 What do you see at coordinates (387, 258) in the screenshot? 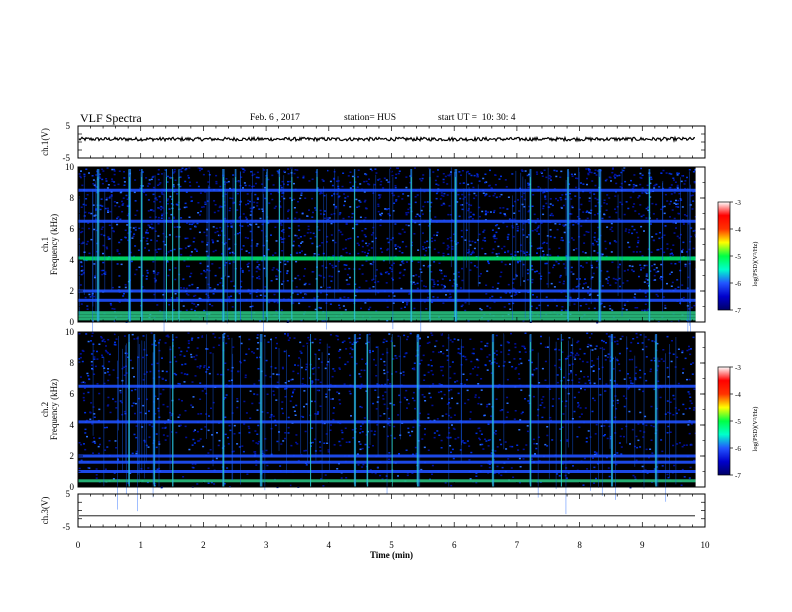
I see `horizontal-emission-line` at bounding box center [387, 258].